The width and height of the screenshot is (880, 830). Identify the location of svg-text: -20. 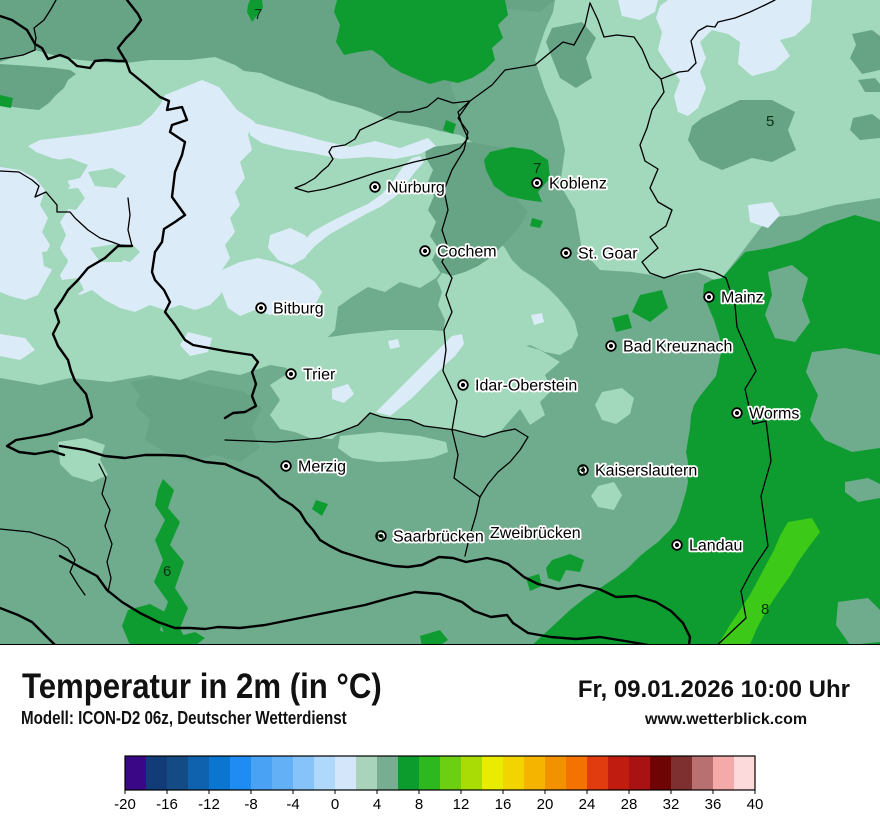
(125, 804).